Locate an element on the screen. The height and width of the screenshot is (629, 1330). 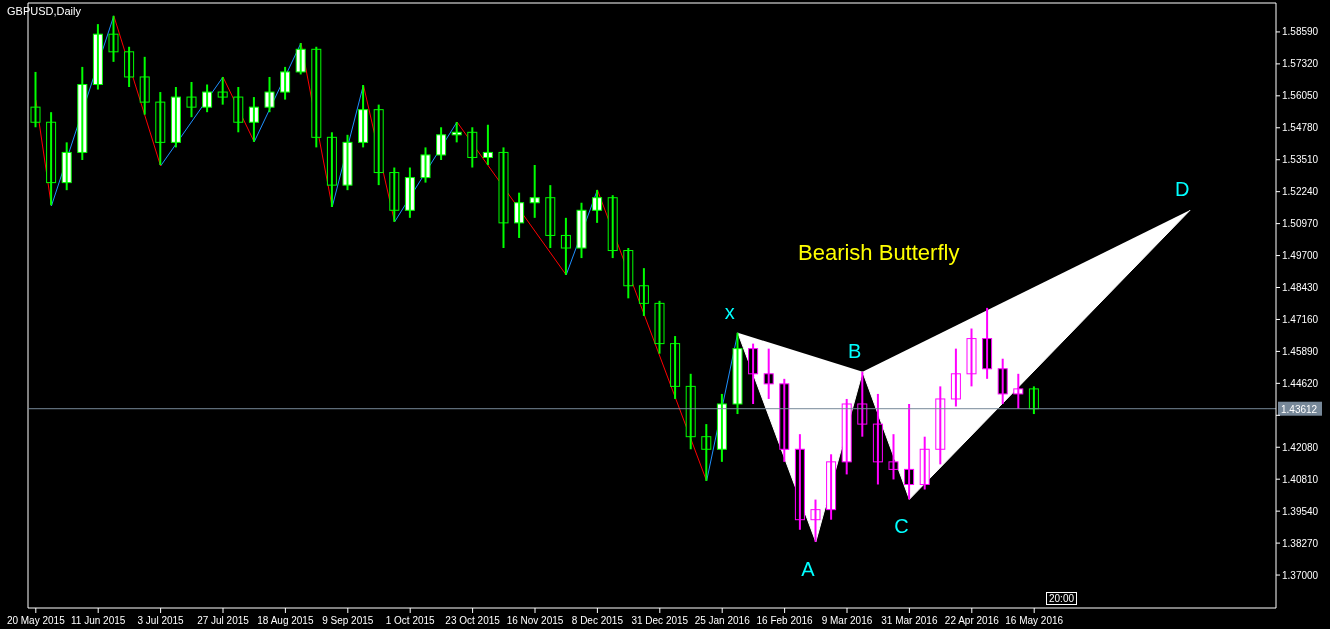
data-label: A is located at coordinates (808, 568).